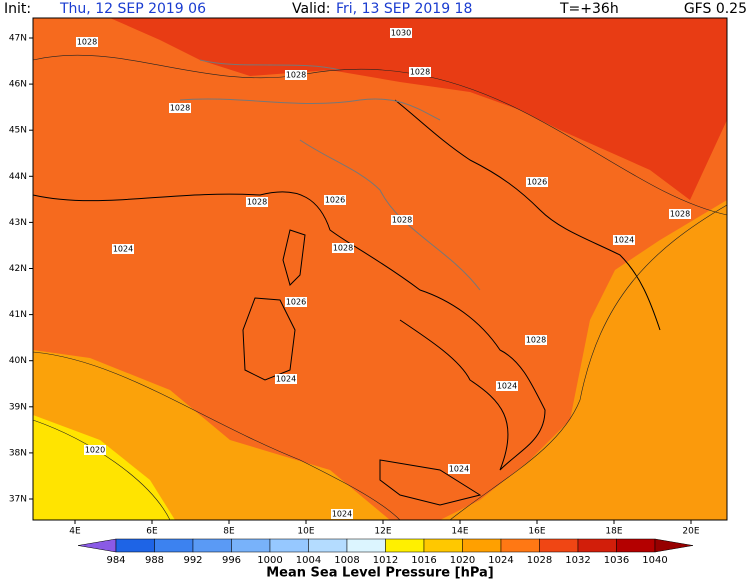  I want to click on colorbar-label: 1024, so click(500, 560).